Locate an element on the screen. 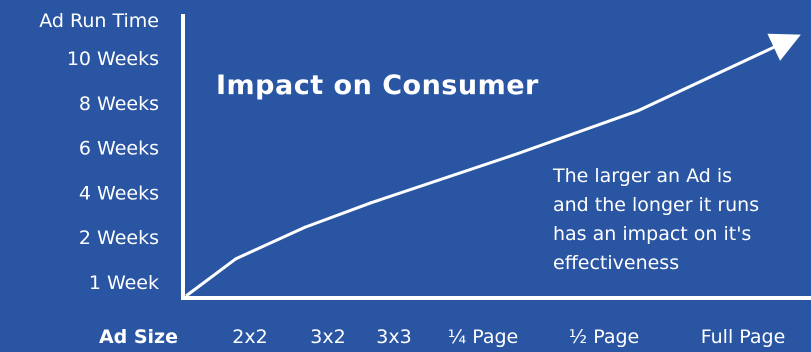 Image resolution: width=811 pixels, height=352 pixels. x-tick-label: 2x2 is located at coordinates (249, 337).